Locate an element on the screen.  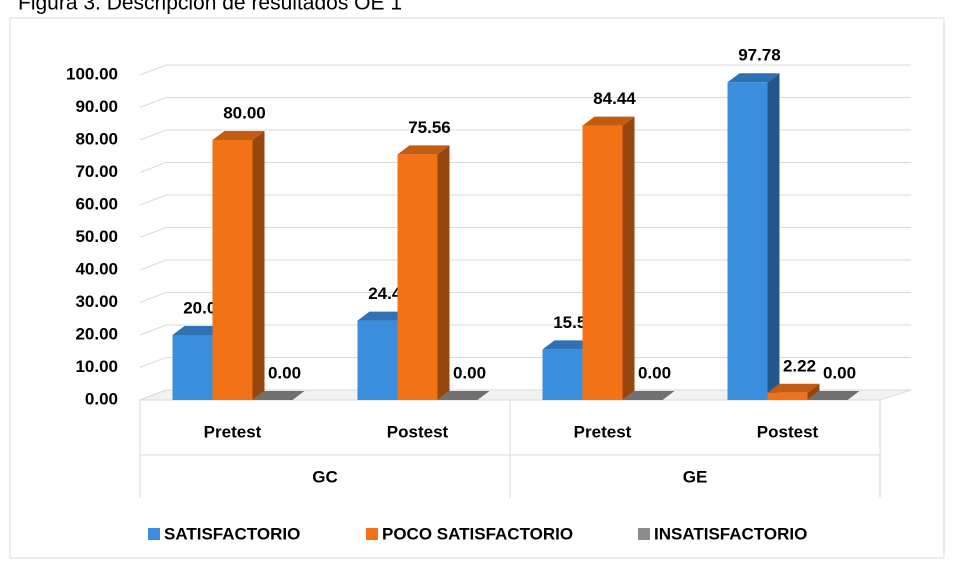
y-tick-label: 80.00 is located at coordinates (96, 138).